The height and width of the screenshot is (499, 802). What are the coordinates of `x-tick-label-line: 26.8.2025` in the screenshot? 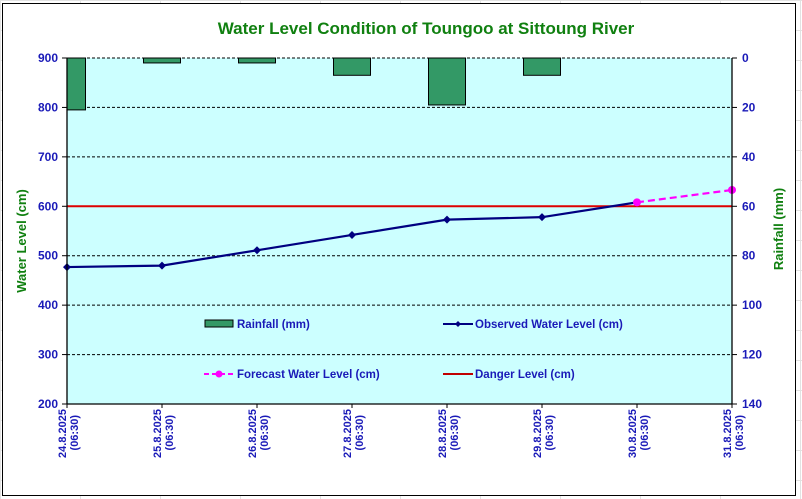 It's located at (253, 433).